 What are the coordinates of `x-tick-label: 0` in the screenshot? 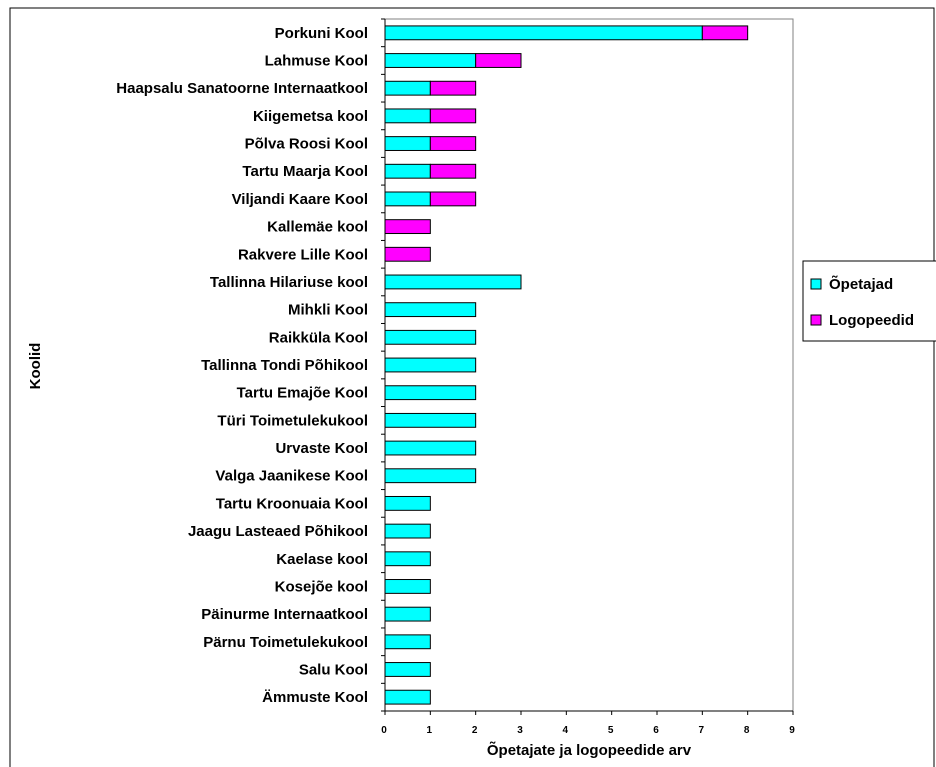 It's located at (384, 730).